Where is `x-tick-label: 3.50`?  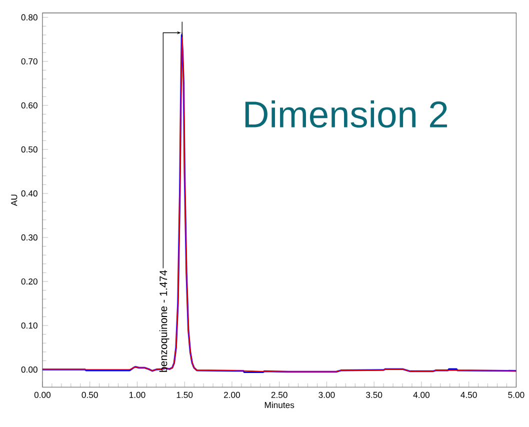 x-tick-label: 3.50 is located at coordinates (374, 395).